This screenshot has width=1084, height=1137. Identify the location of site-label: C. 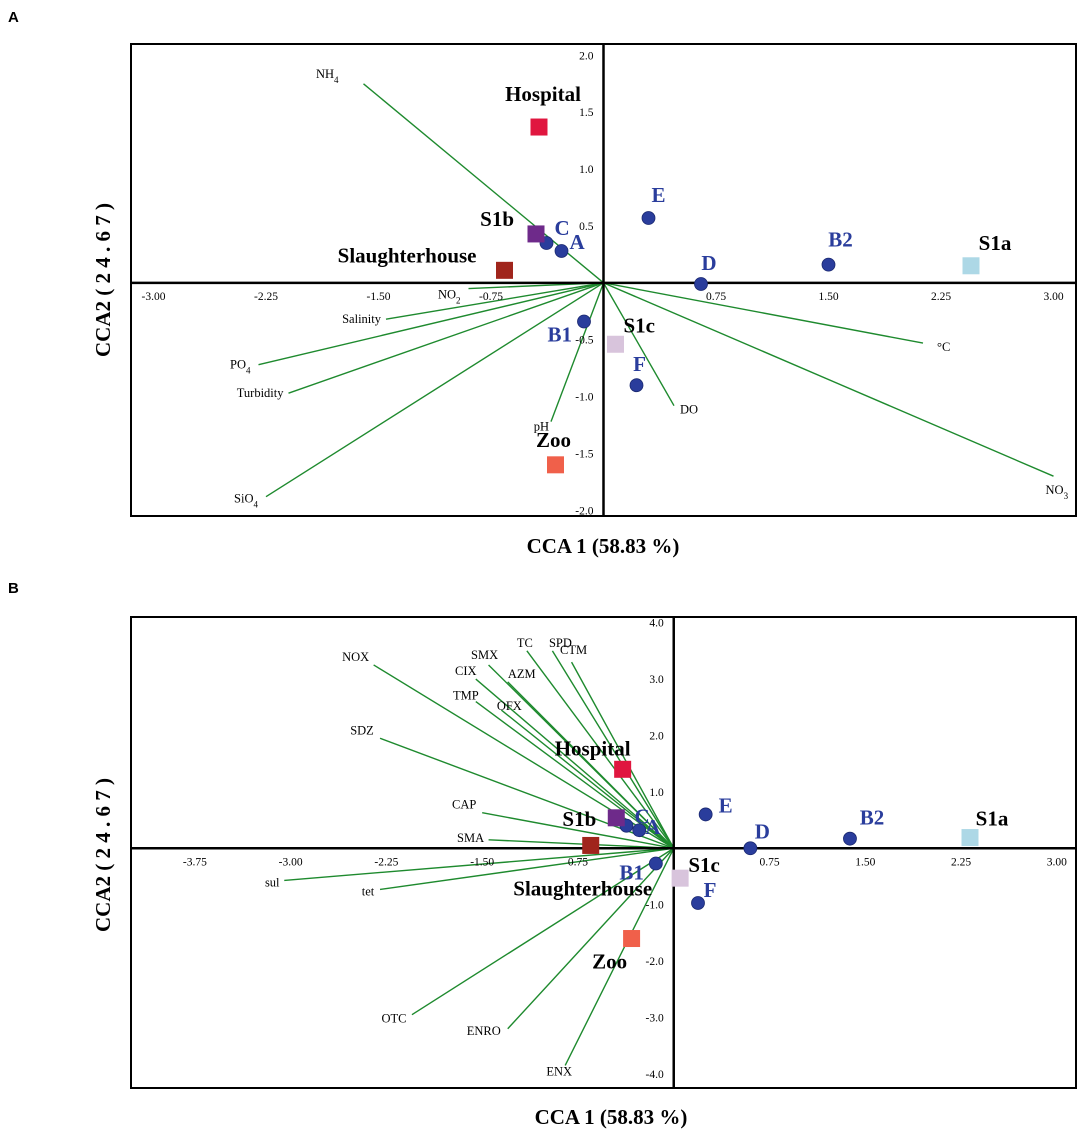
(641, 817).